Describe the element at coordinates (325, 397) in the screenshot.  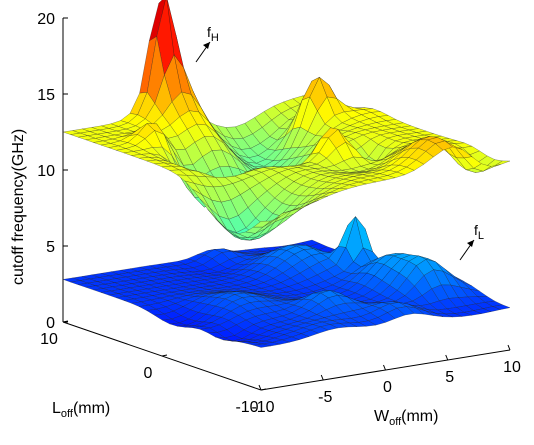
I see `x-tick-label: -5` at that location.